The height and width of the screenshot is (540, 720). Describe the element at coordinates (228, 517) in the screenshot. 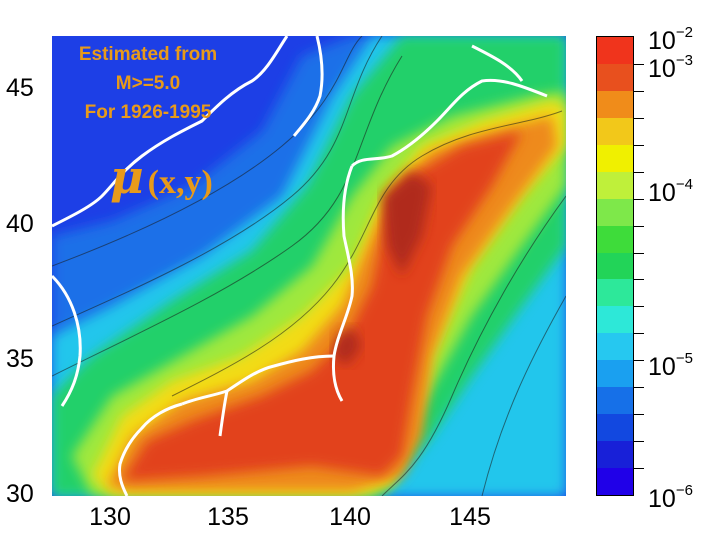

I see `lon-tick-135: 135` at that location.